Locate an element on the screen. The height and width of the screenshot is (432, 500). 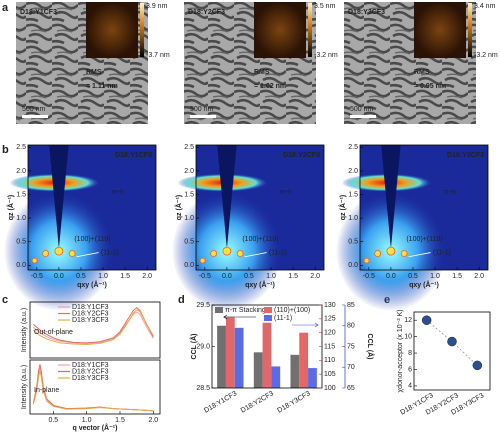
y-tick-label: 130 is located at coordinates (330, 305).